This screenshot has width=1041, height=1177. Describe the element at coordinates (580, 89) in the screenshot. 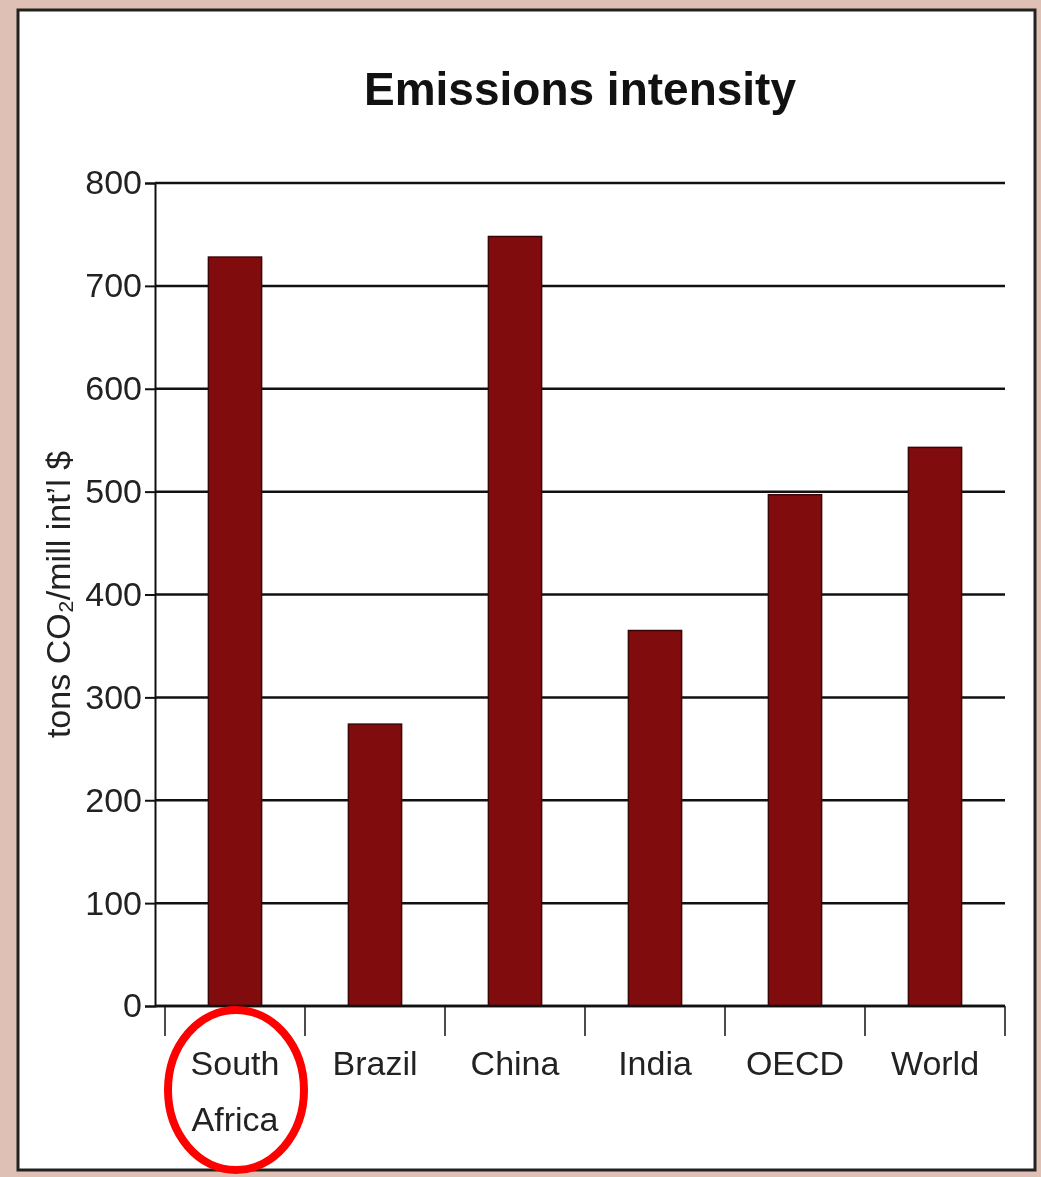

I see `chart-title: Emissions intensity` at that location.